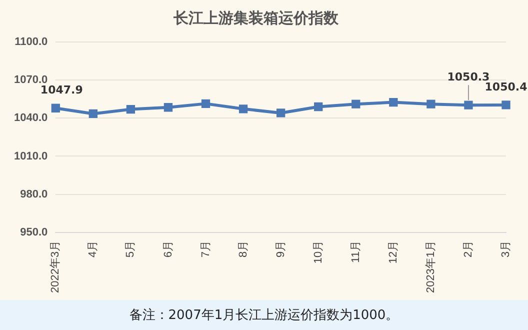  Describe the element at coordinates (31, 118) in the screenshot. I see `y-tick-label: 1040.0` at that location.